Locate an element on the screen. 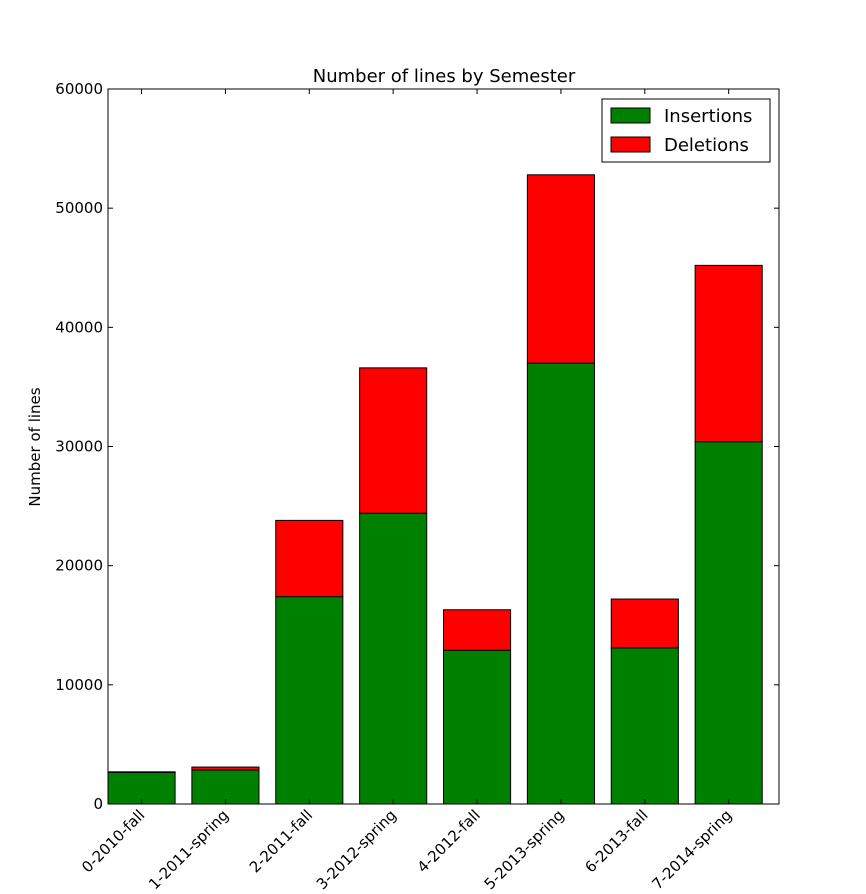  y-tick-label-3: 30000 is located at coordinates (79, 447).